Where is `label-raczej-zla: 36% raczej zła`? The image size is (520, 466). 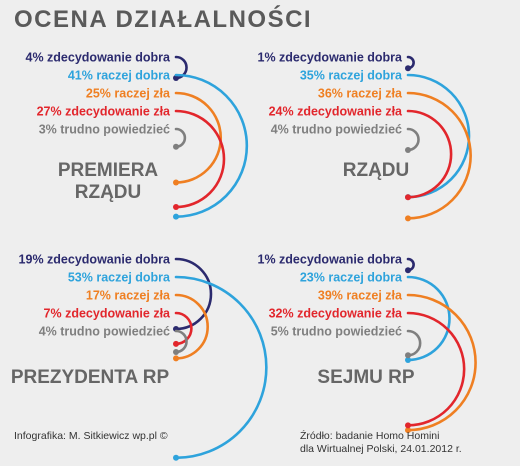 label-raczej-zla: 36% raczej zła is located at coordinates (360, 94).